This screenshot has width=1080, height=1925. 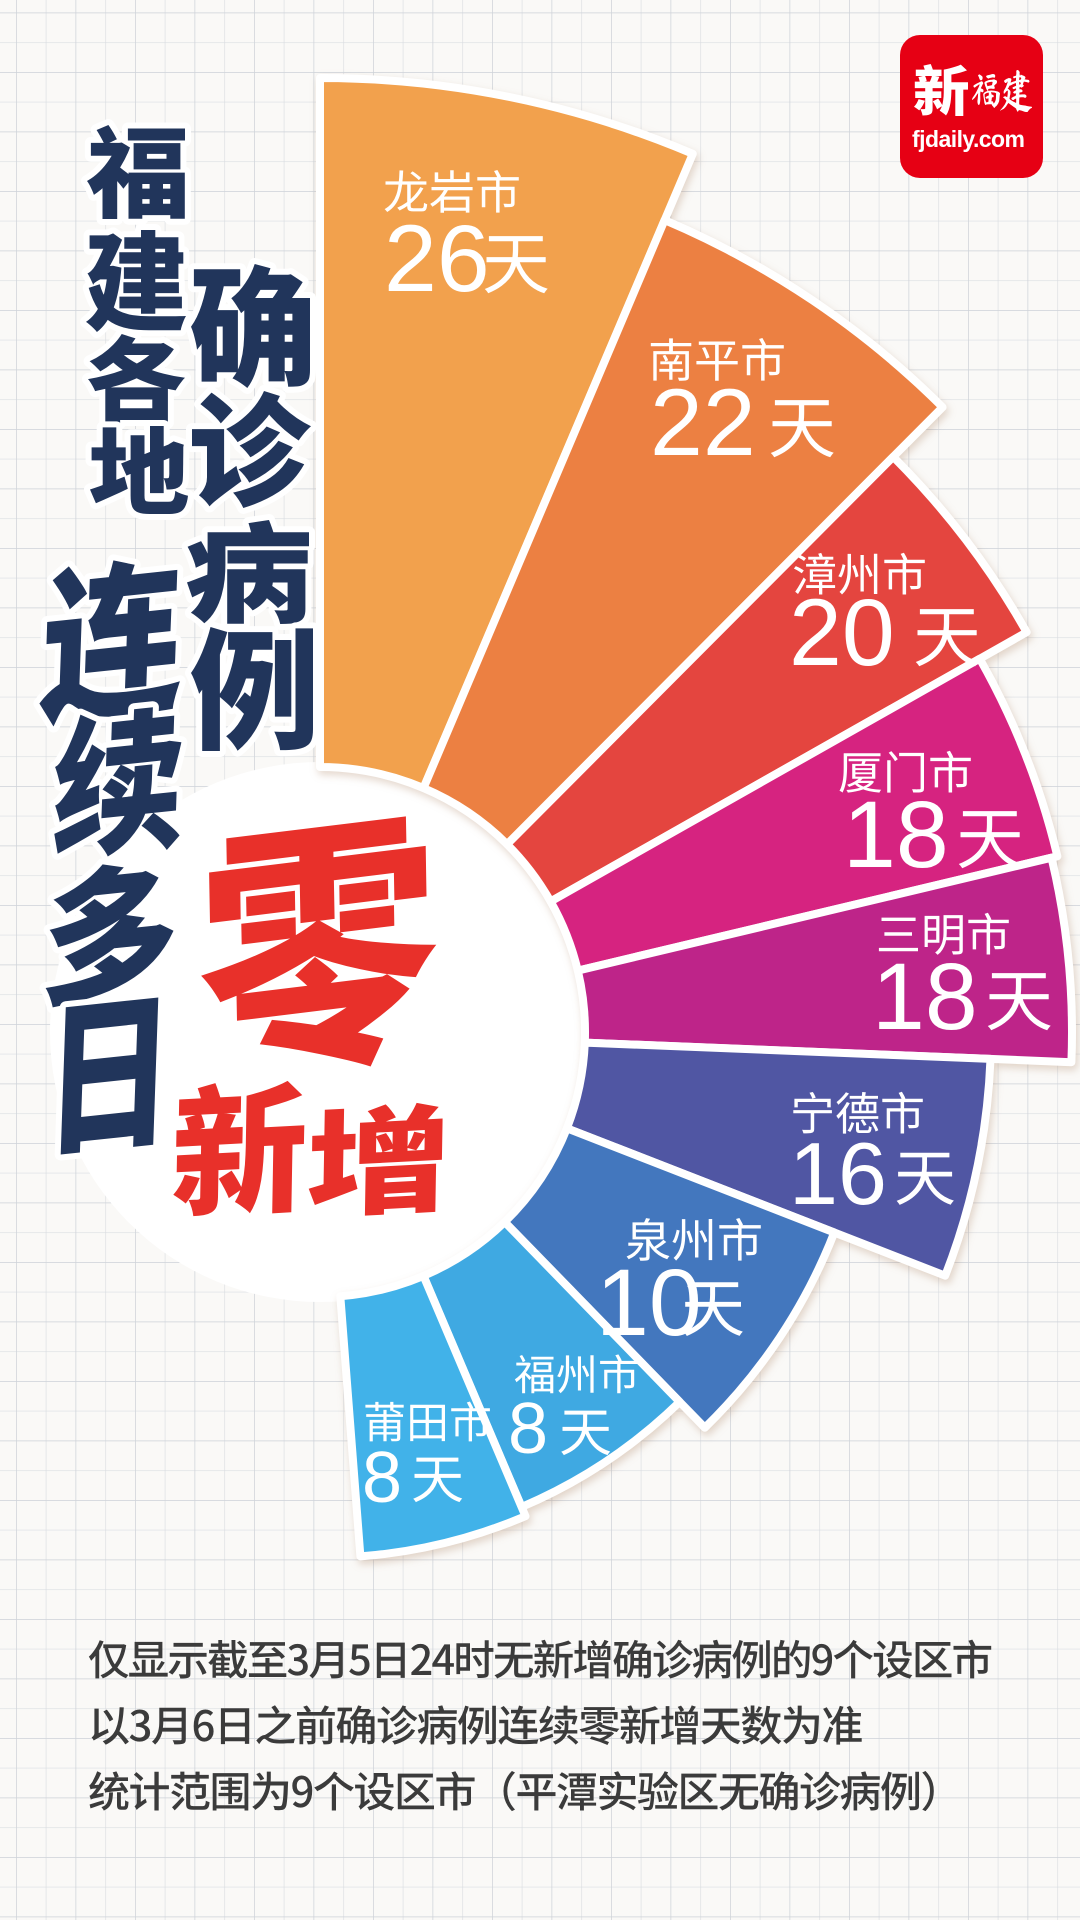 I want to click on svg-text: fjdaily.com, so click(x=968, y=139).